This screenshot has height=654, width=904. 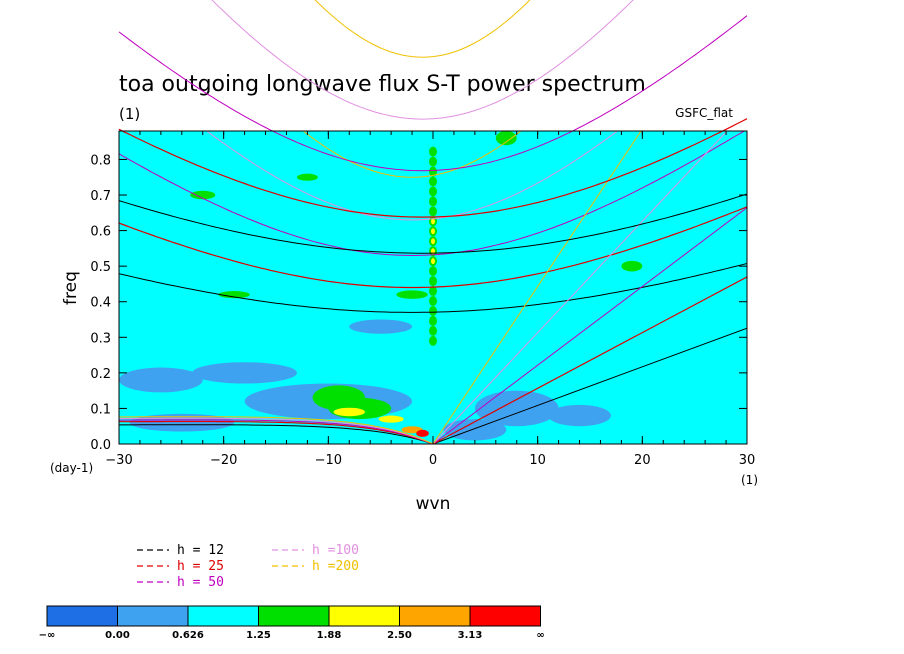 What do you see at coordinates (433, 504) in the screenshot?
I see `x-axis-label: wvn` at bounding box center [433, 504].